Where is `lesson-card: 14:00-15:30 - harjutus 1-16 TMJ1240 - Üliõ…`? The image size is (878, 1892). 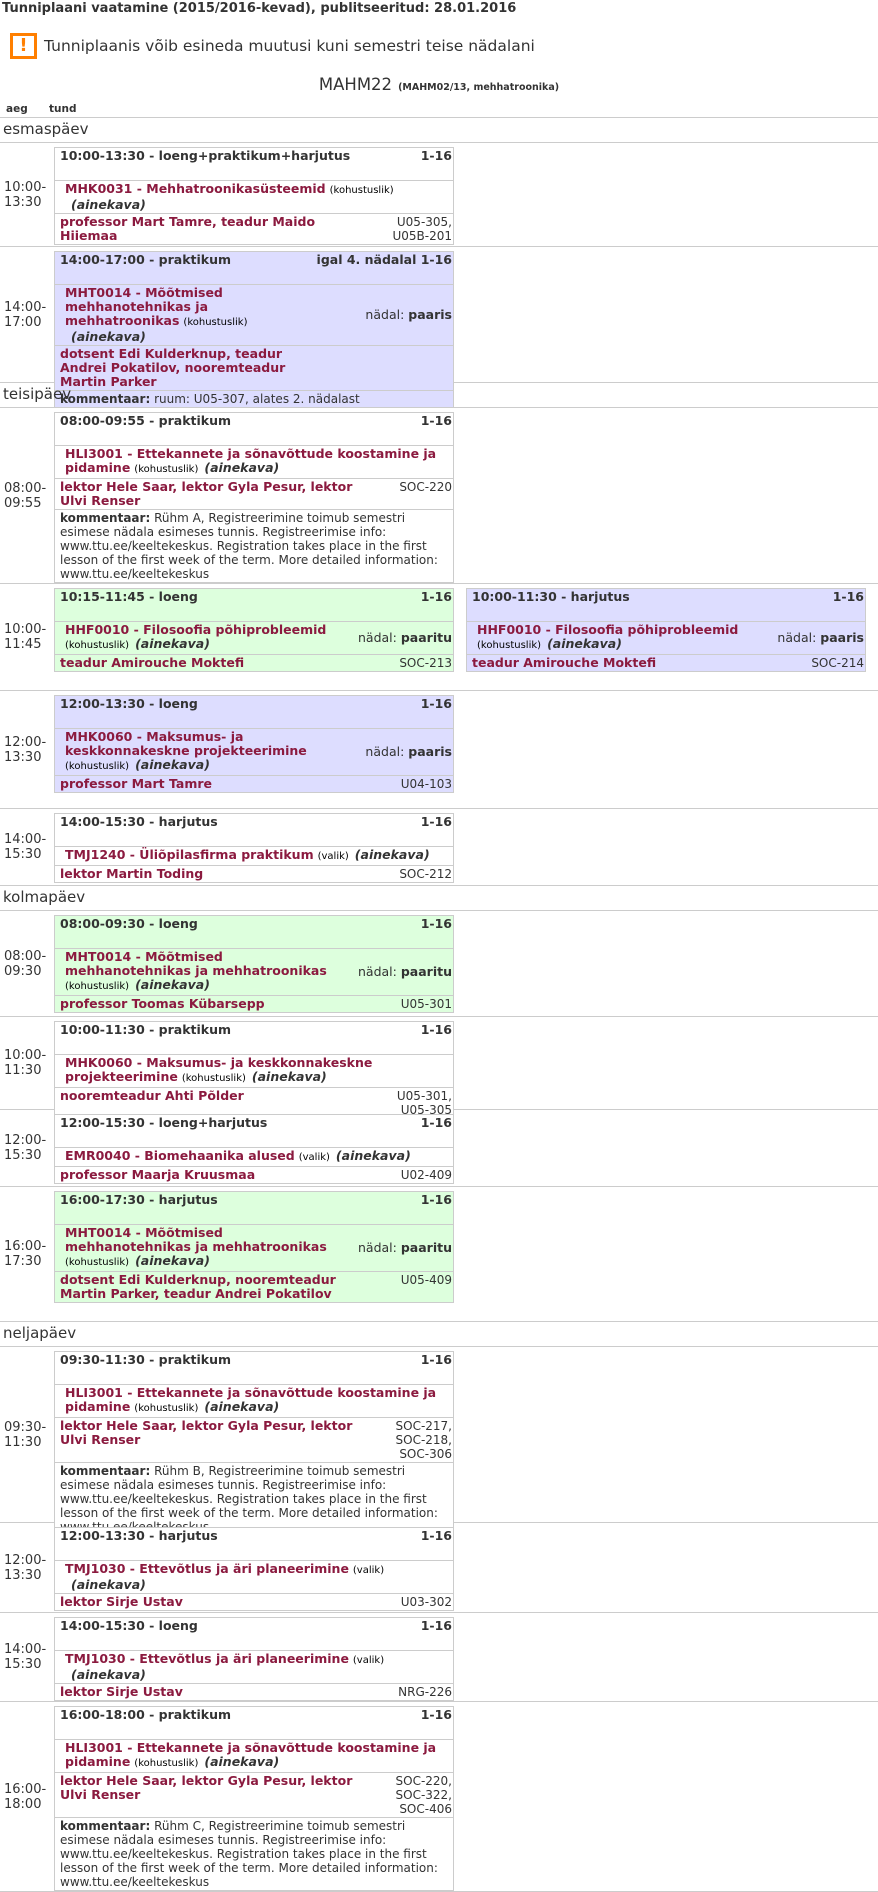
lesson-card: 14:00-15:30 - harjutus 1-16 TMJ1240 - Üliõ… is located at coordinates (254, 848).